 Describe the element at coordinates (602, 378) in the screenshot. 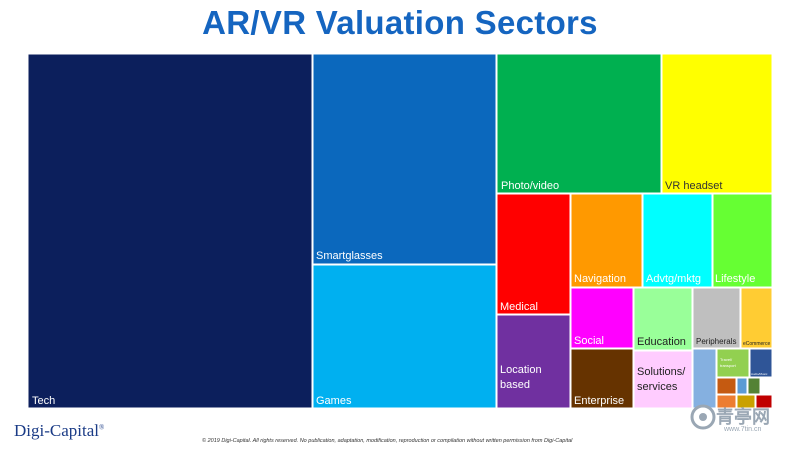

I see `tile-enterprise` at that location.